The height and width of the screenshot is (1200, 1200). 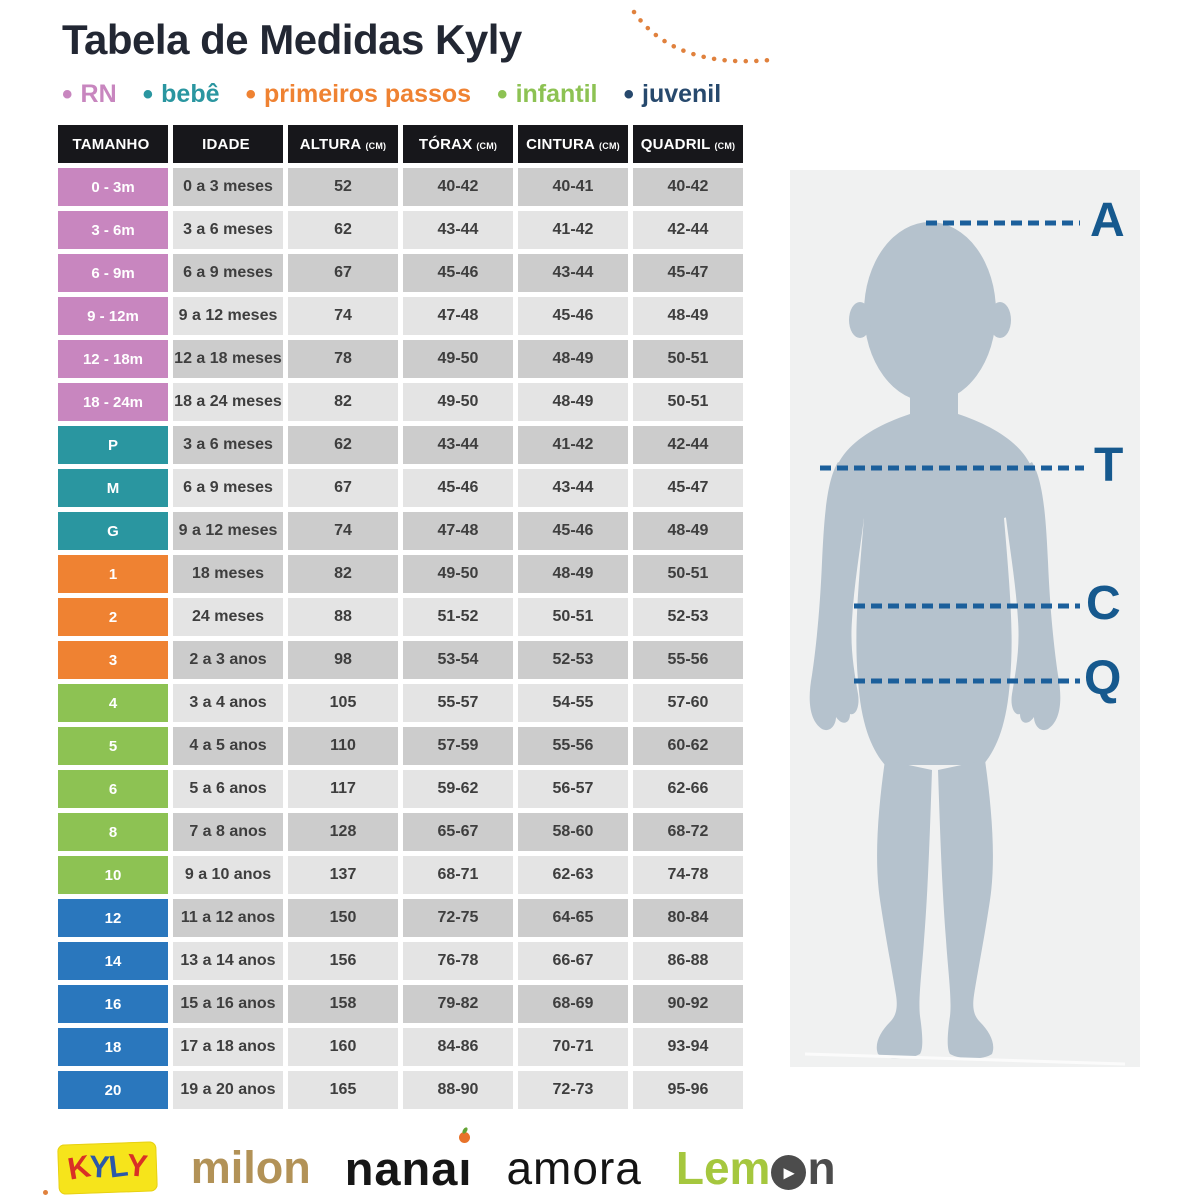 I want to click on idade-cell: 5 a 6 anos, so click(x=228, y=789).